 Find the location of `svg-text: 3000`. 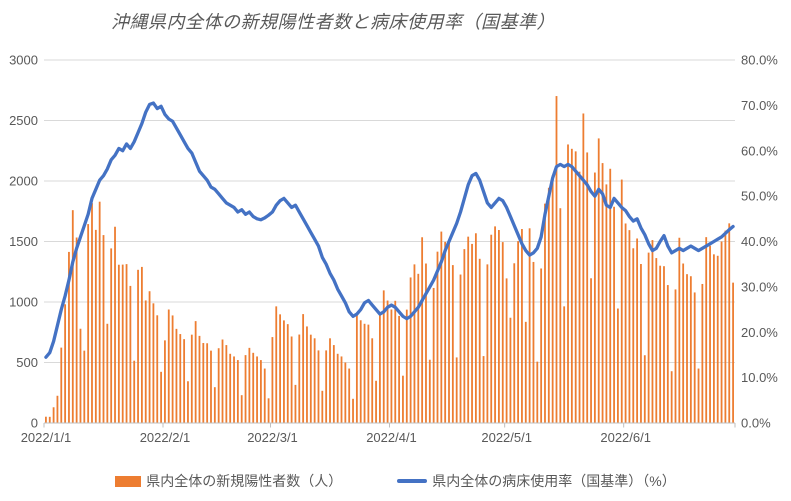

svg-text: 3000 is located at coordinates (23, 60).